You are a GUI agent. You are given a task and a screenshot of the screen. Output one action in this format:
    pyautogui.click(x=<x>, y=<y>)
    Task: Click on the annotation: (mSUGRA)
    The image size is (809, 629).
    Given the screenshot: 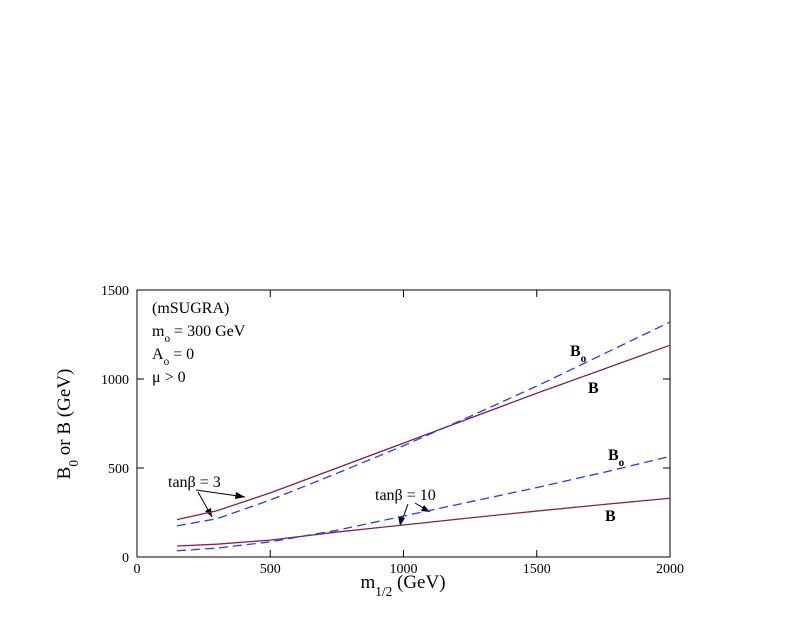 What is the action you would take?
    pyautogui.click(x=190, y=308)
    